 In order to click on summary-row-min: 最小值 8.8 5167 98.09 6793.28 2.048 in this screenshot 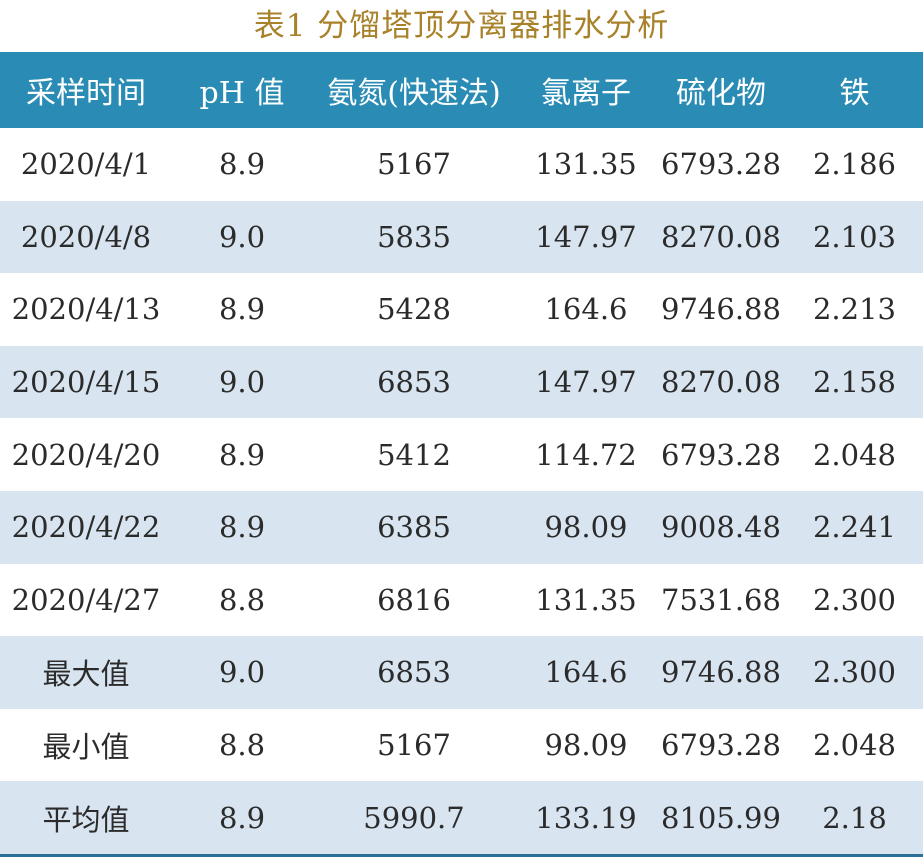, I will do `click(461, 745)`.